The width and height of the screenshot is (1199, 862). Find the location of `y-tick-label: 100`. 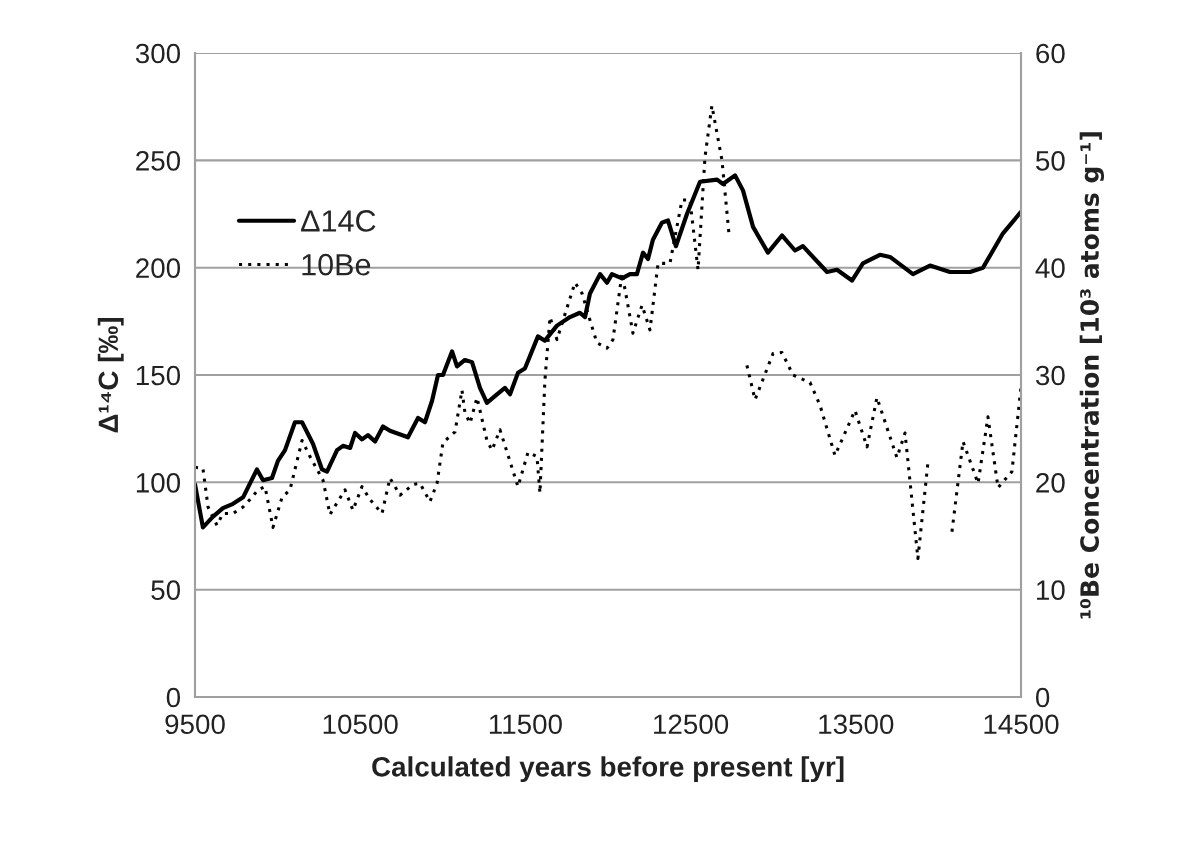

y-tick-label: 100 is located at coordinates (158, 483).